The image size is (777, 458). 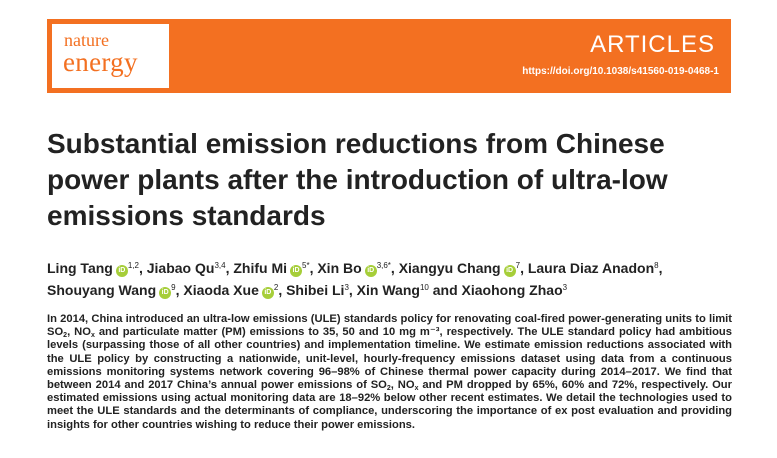 I want to click on affiliation-marker: 2, so click(x=276, y=287).